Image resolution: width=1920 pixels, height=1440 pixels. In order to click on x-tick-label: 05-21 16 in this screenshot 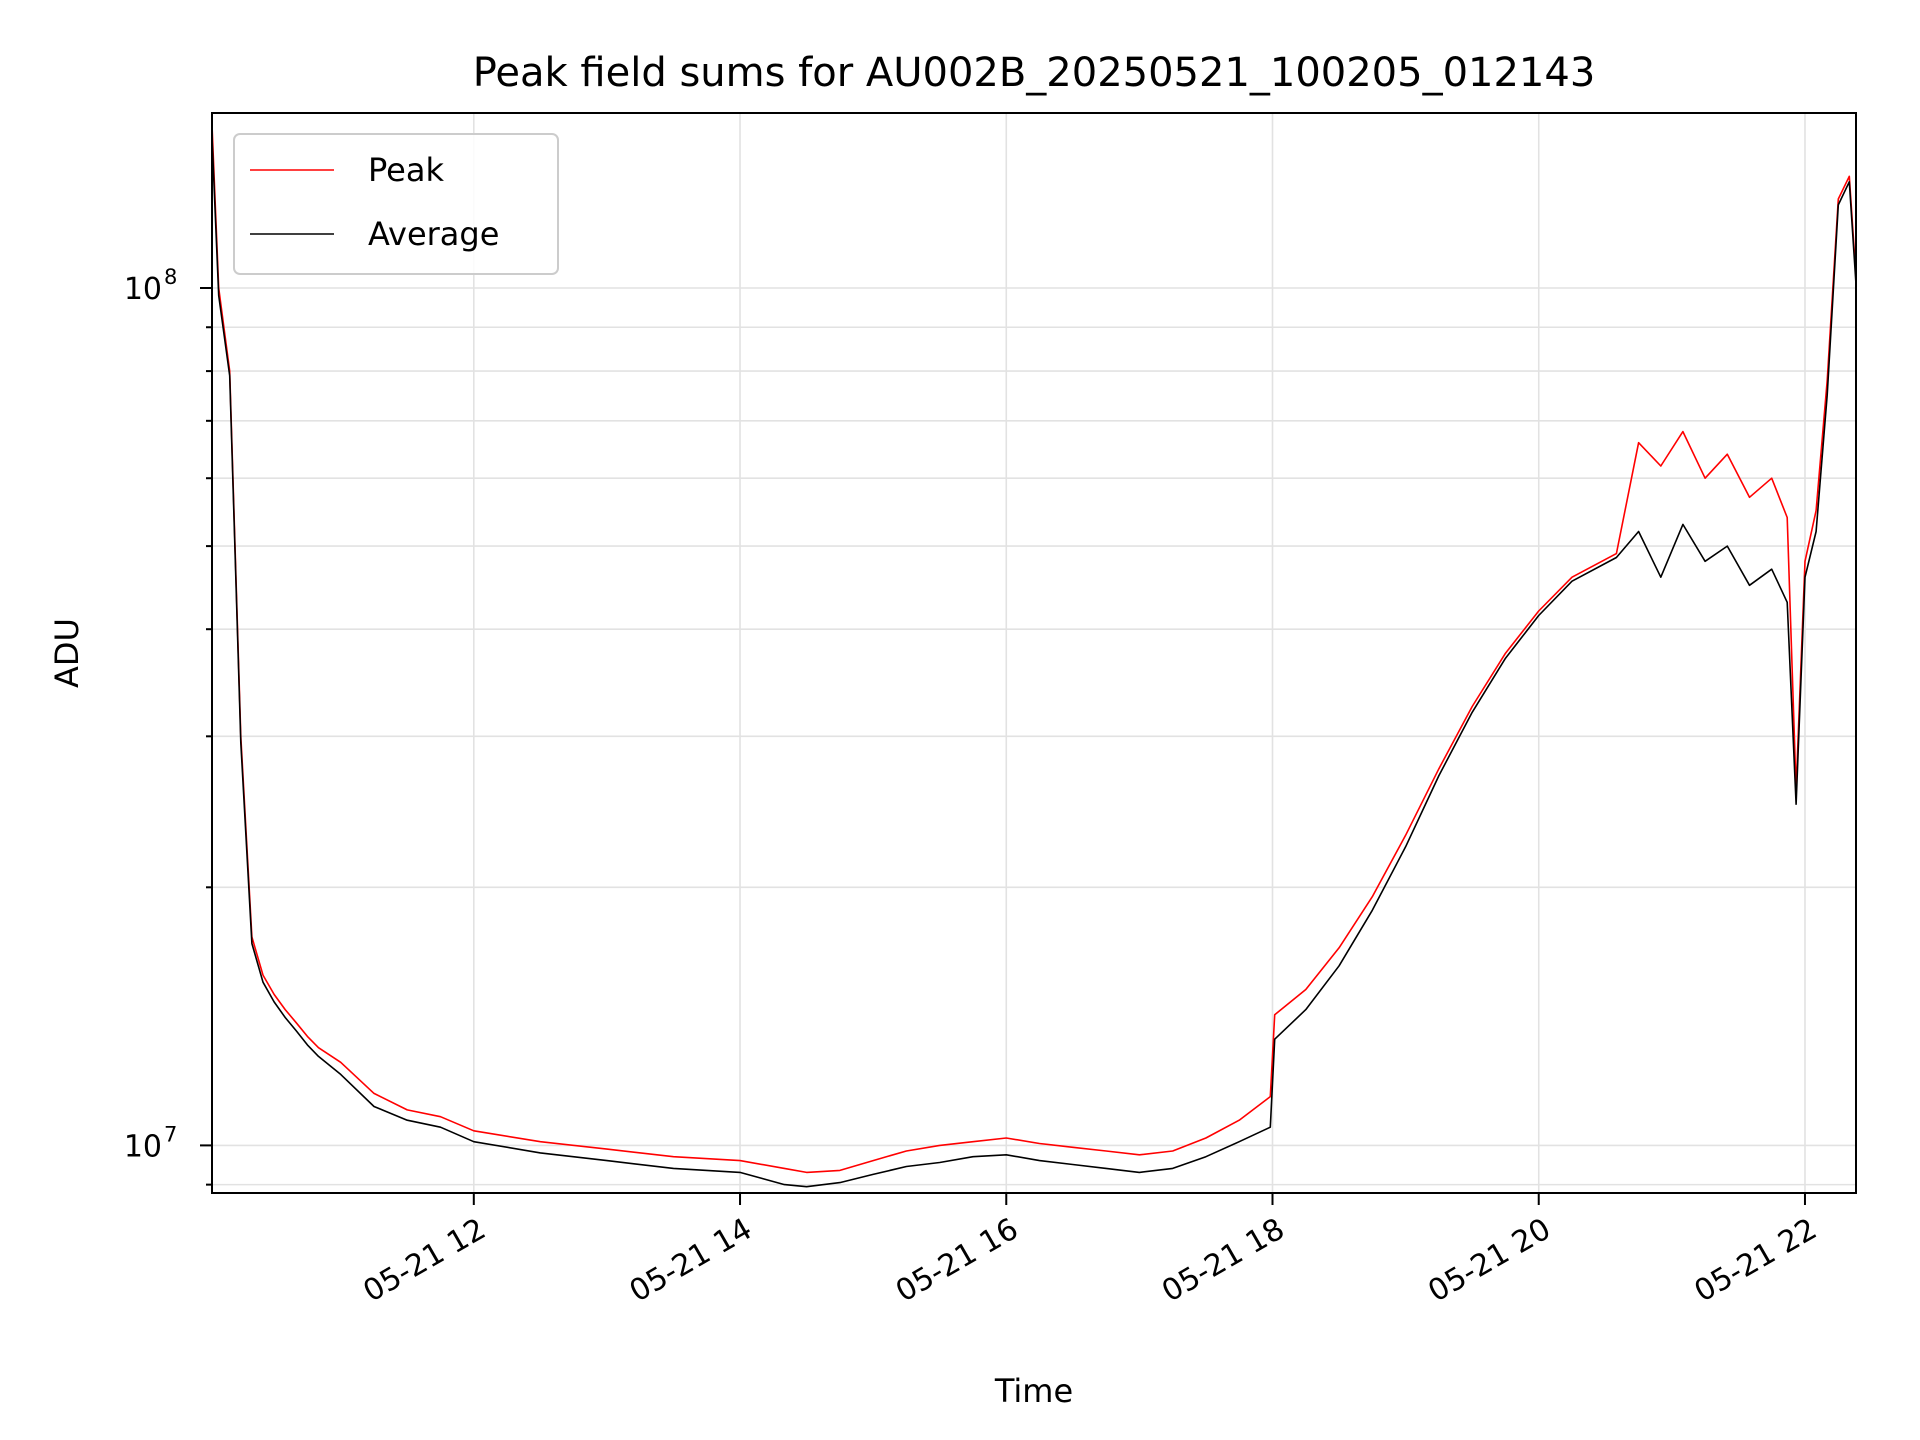, I will do `click(957, 1261)`.